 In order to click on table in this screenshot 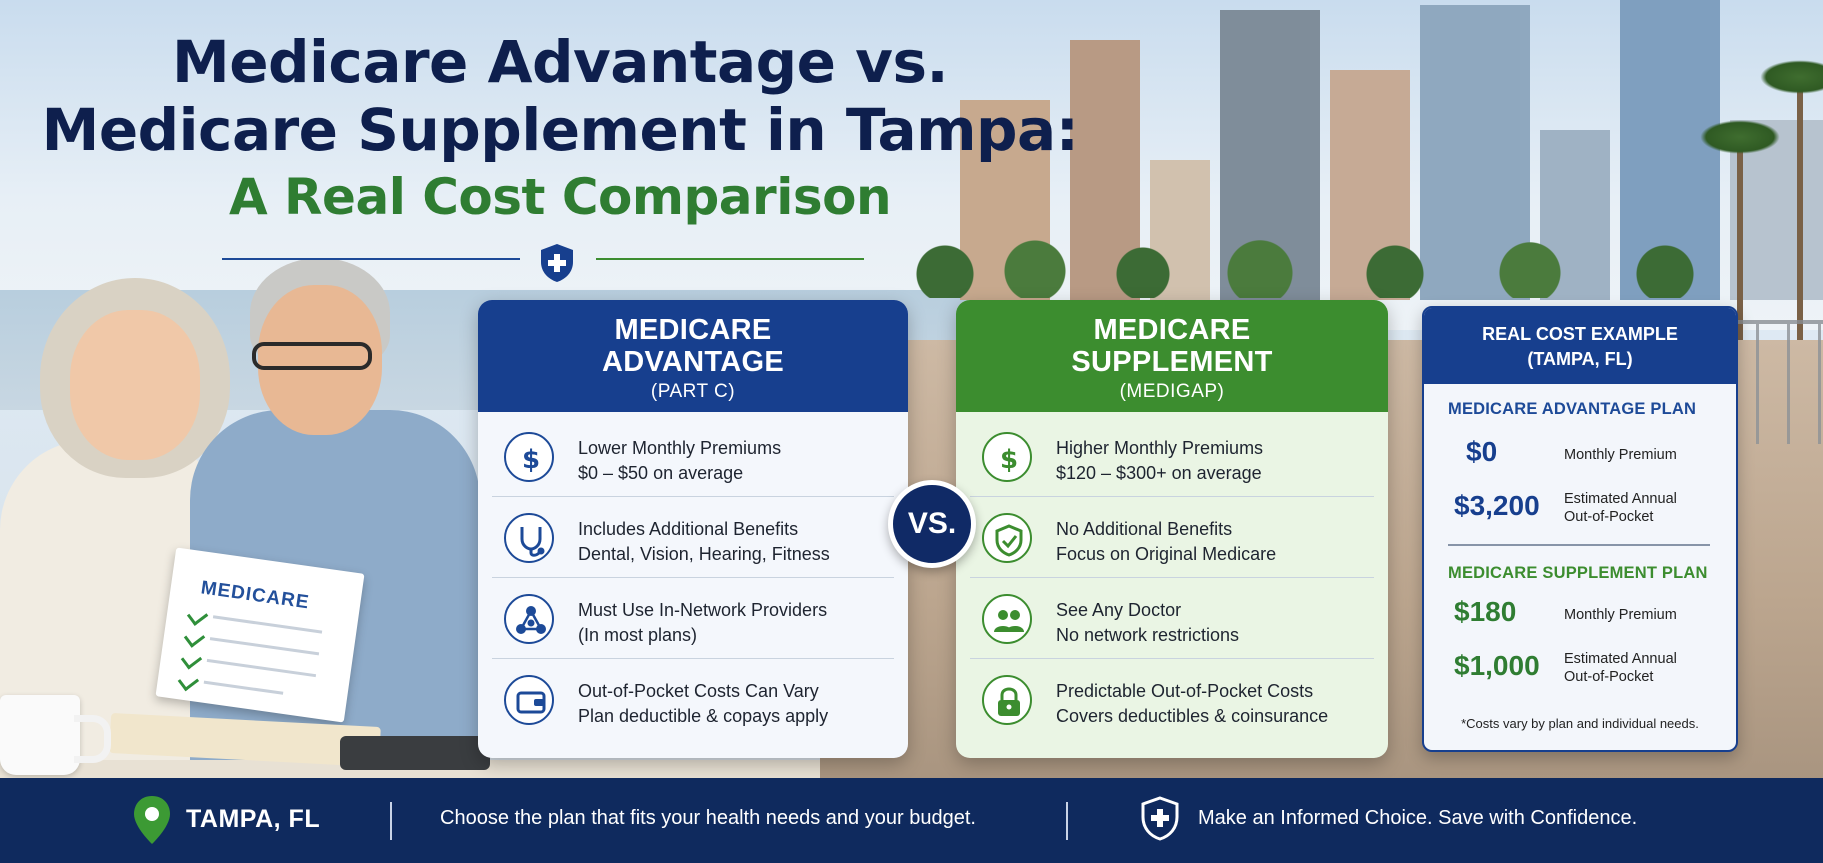, I will do `click(410, 770)`.